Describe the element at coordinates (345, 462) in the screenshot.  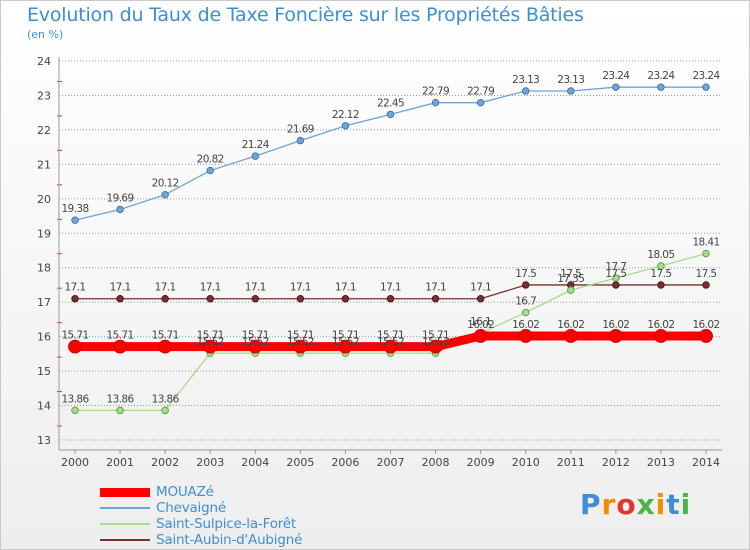
I see `x-tick-label: 2006` at that location.